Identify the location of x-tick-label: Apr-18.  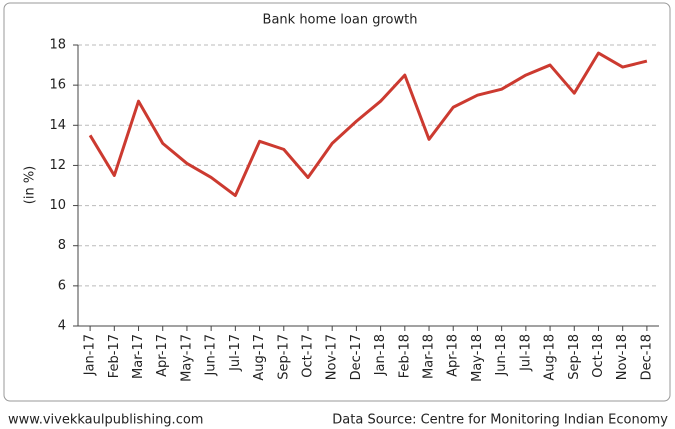
(453, 355).